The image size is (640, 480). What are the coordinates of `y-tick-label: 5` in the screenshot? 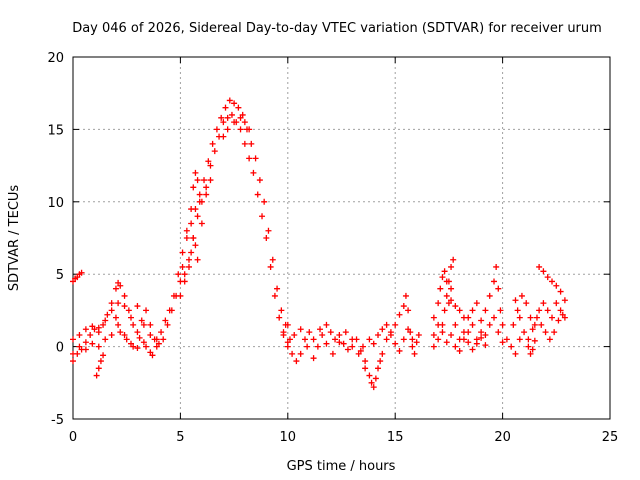 It's located at (60, 275).